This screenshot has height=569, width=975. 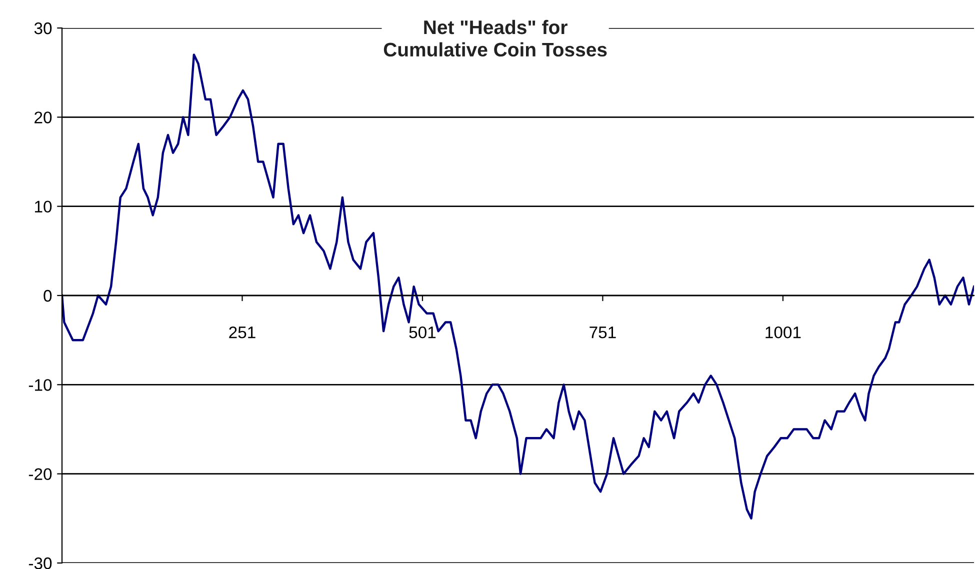 I want to click on y-tick-label: 0, so click(x=48, y=296).